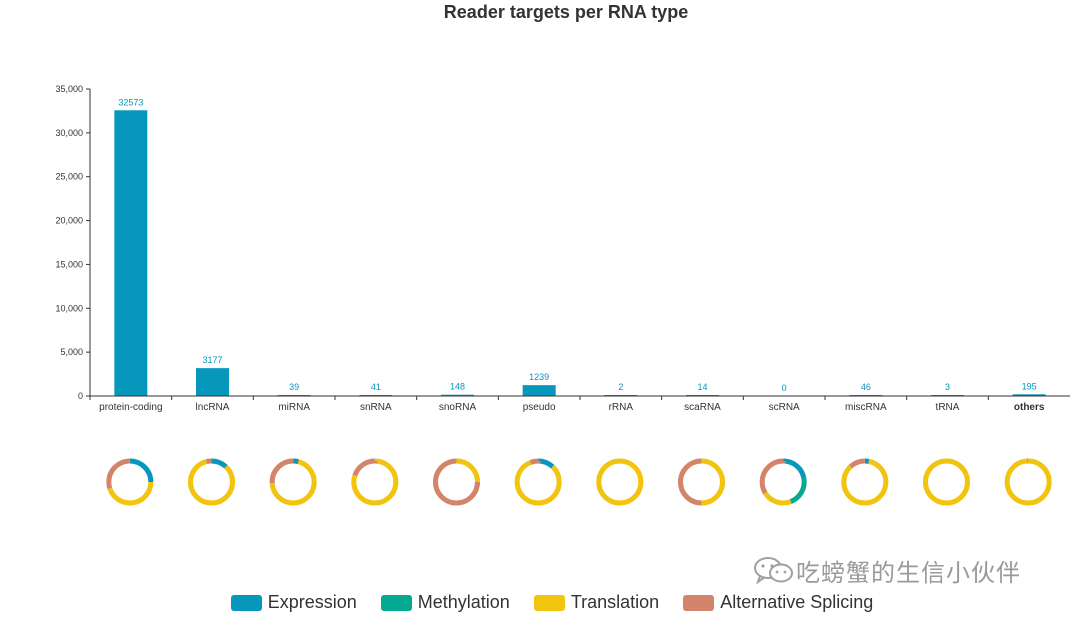 This screenshot has height=618, width=1080. I want to click on bar-value-label: 3177, so click(212, 360).